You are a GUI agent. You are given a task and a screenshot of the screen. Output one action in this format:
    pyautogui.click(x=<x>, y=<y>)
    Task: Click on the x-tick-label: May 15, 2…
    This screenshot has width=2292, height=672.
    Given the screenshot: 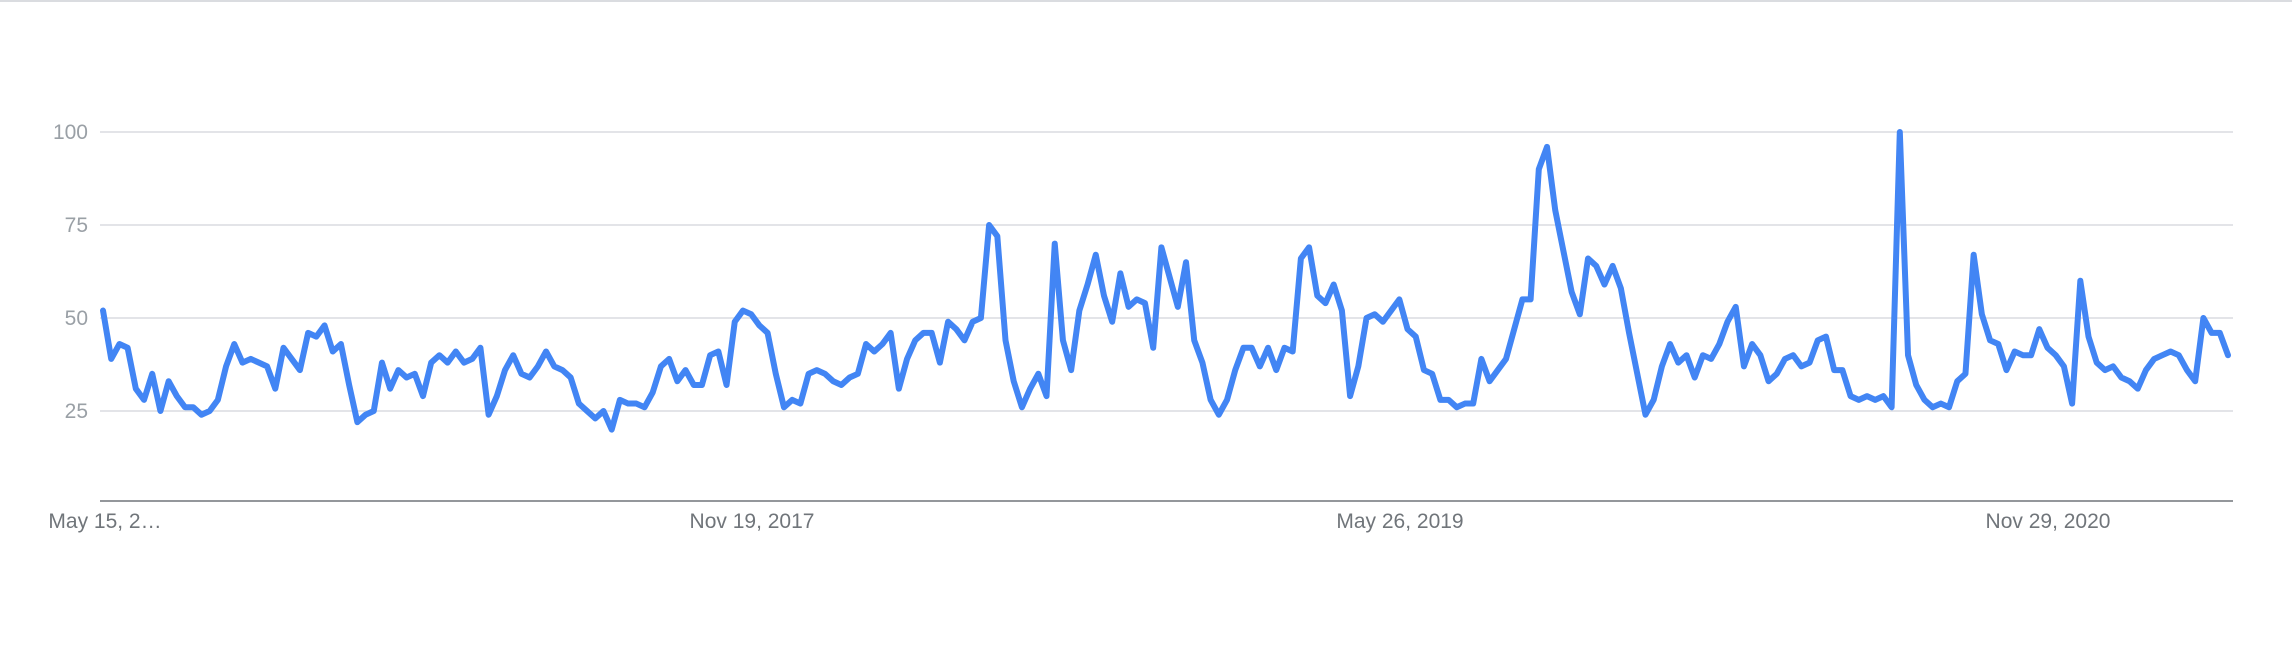 What is the action you would take?
    pyautogui.click(x=104, y=521)
    